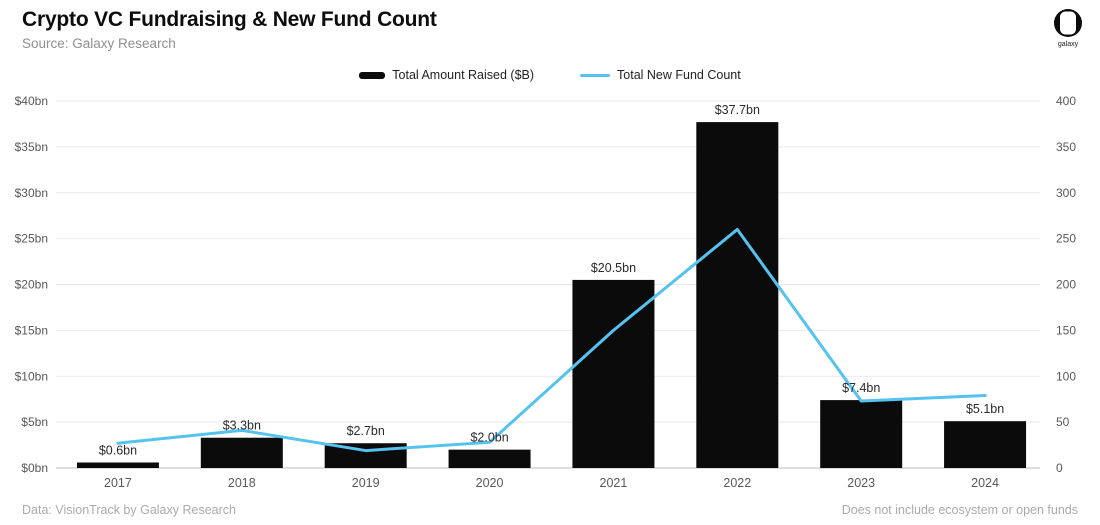 Image resolution: width=1100 pixels, height=525 pixels. I want to click on right-tick-label: 150, so click(1066, 330).